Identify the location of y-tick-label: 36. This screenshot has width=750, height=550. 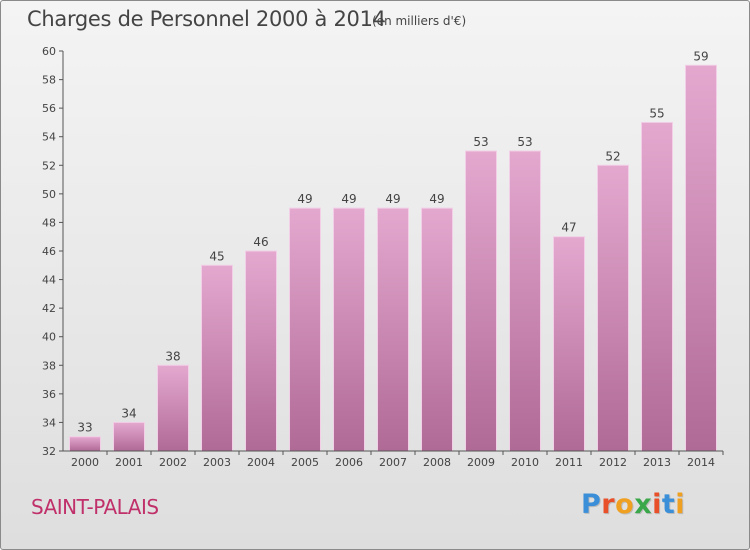
(49, 394).